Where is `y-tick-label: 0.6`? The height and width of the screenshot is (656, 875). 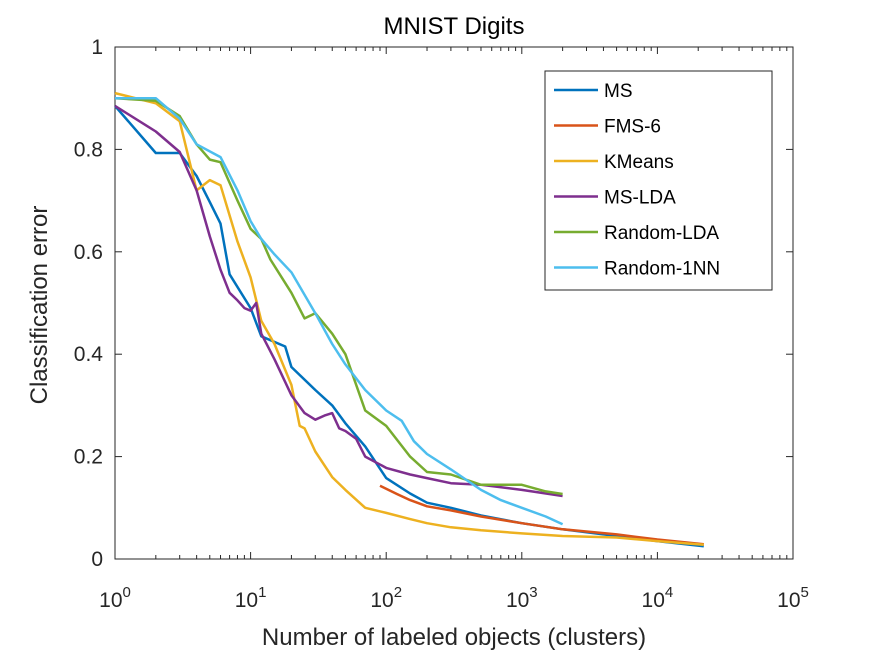 y-tick-label: 0.6 is located at coordinates (88, 252).